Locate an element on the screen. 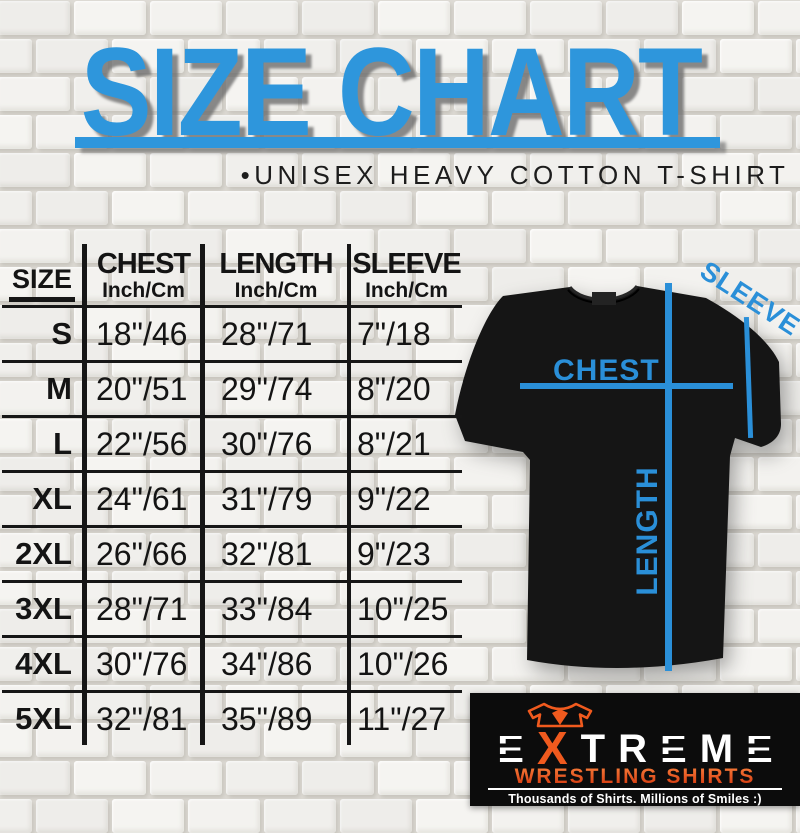  length-value: 34"/86 is located at coordinates (273, 662).